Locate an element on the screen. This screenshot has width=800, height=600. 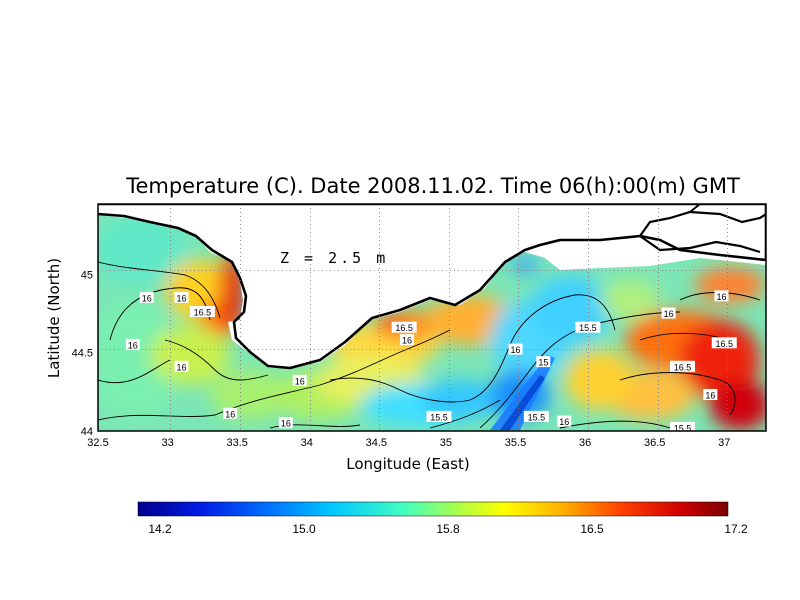
x-tick-label: 35.5 is located at coordinates (515, 443).